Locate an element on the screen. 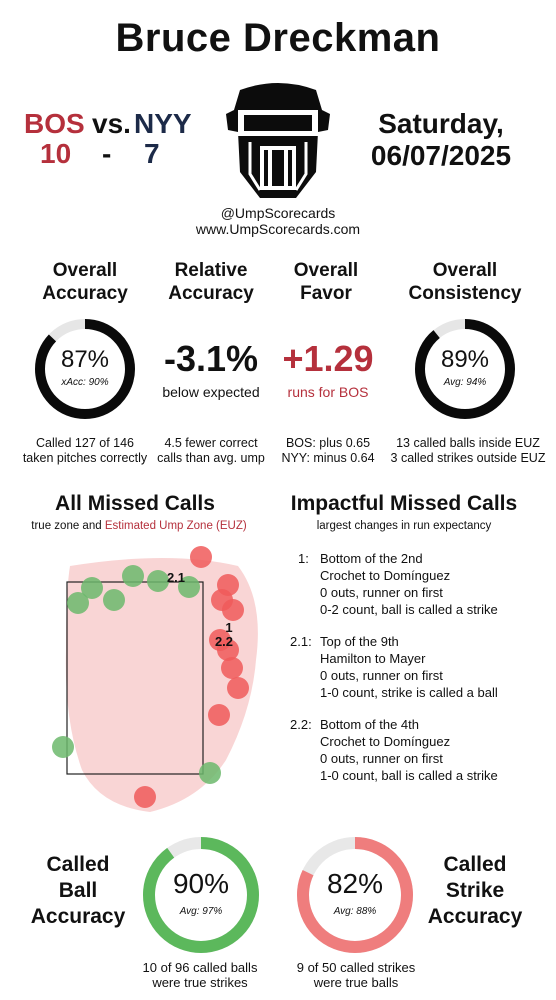 The image size is (556, 1000). legend-true-zone: true zone and is located at coordinates (66, 526).